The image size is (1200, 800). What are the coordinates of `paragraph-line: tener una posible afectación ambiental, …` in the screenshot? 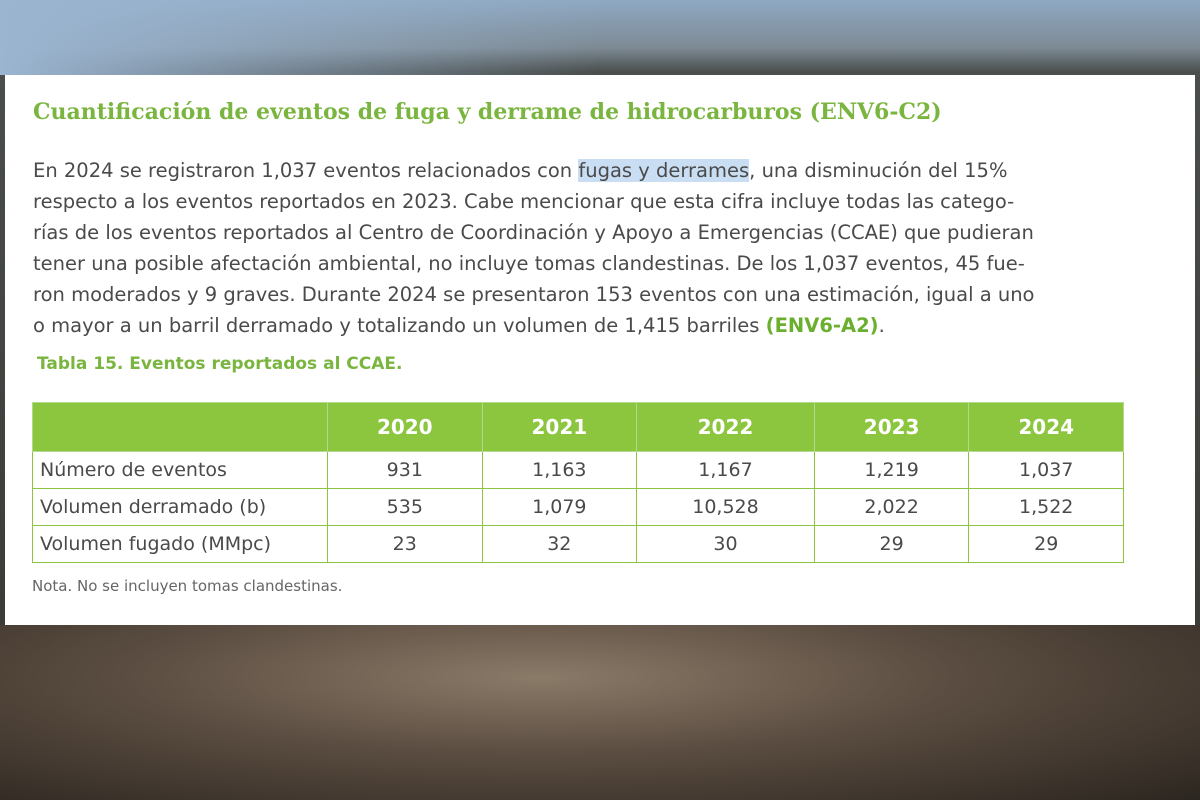 It's located at (529, 263).